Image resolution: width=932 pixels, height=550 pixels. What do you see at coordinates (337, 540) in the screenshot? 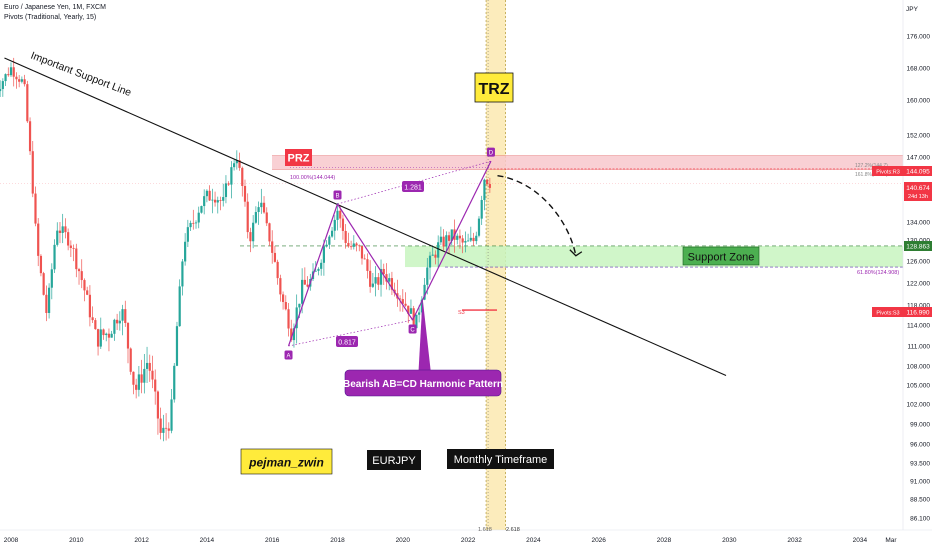
I see `x-tick-label-5: 2018` at bounding box center [337, 540].